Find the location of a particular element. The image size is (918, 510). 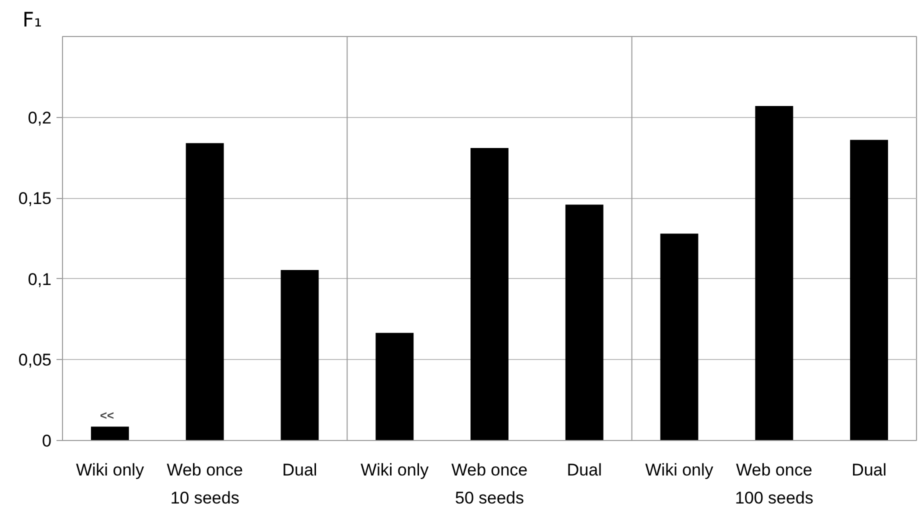

text: 100 seeds is located at coordinates (774, 498).